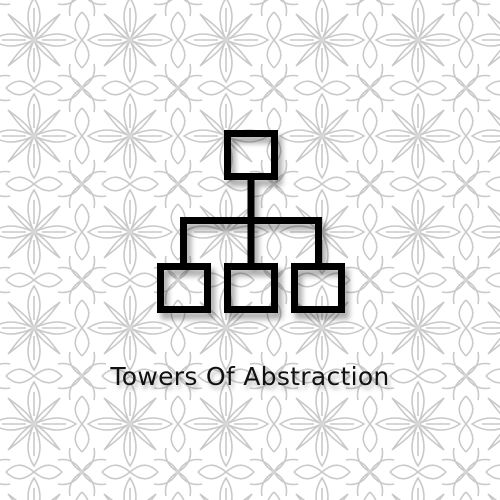 The width and height of the screenshot is (500, 500). I want to click on bottom-node-right-icon, so click(318, 288).